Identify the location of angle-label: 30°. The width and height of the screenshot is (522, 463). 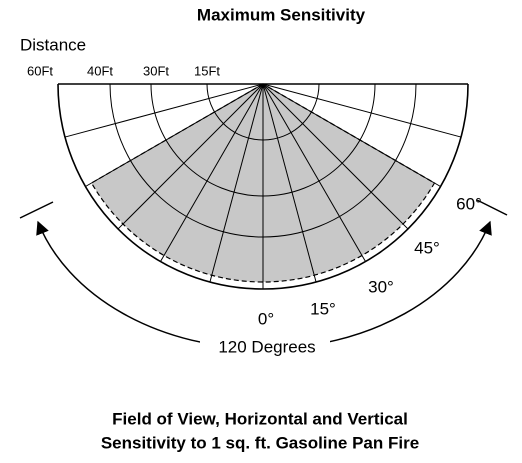
(381, 286).